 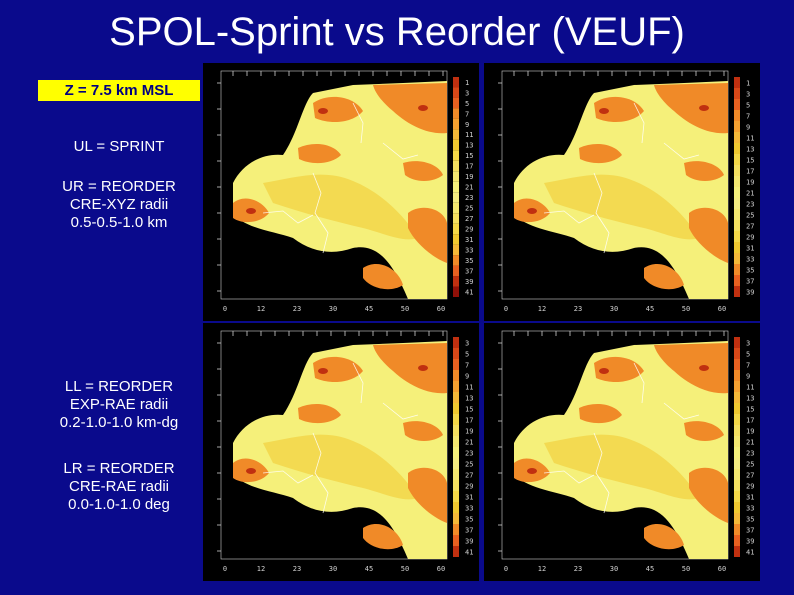 What do you see at coordinates (119, 386) in the screenshot?
I see `desc-ll-line-1: LL = REORDER` at bounding box center [119, 386].